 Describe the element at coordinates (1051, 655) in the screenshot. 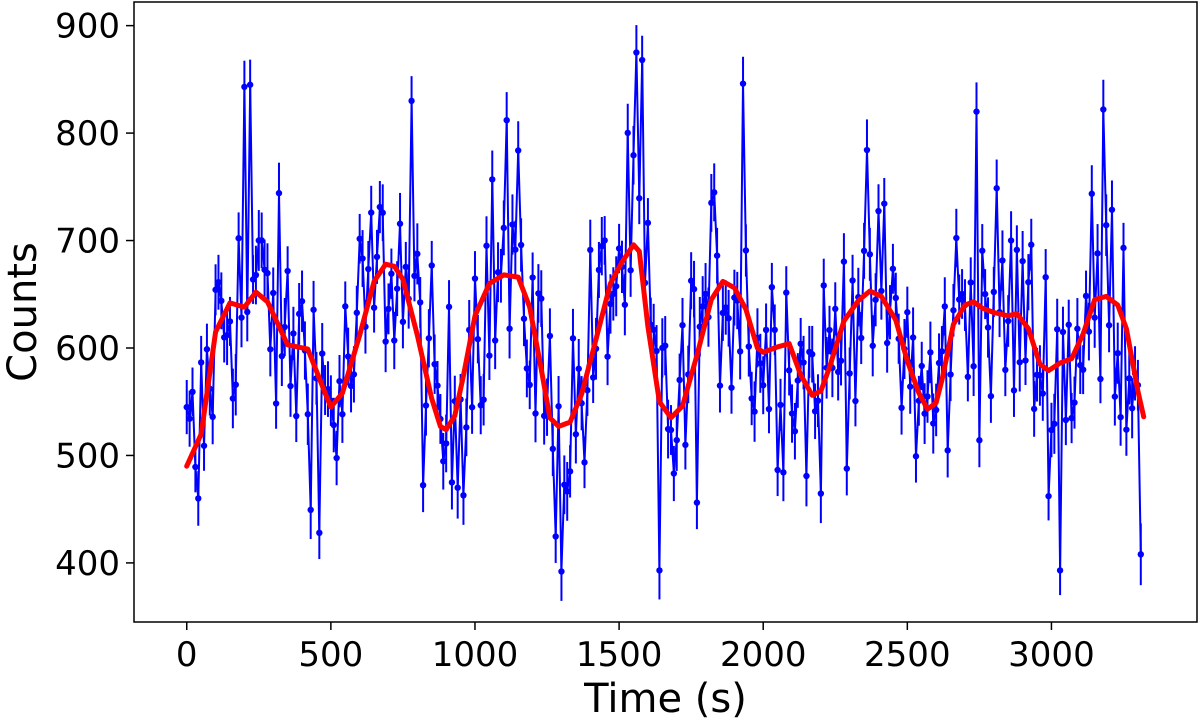

I see `x-tick-label: 3000` at that location.